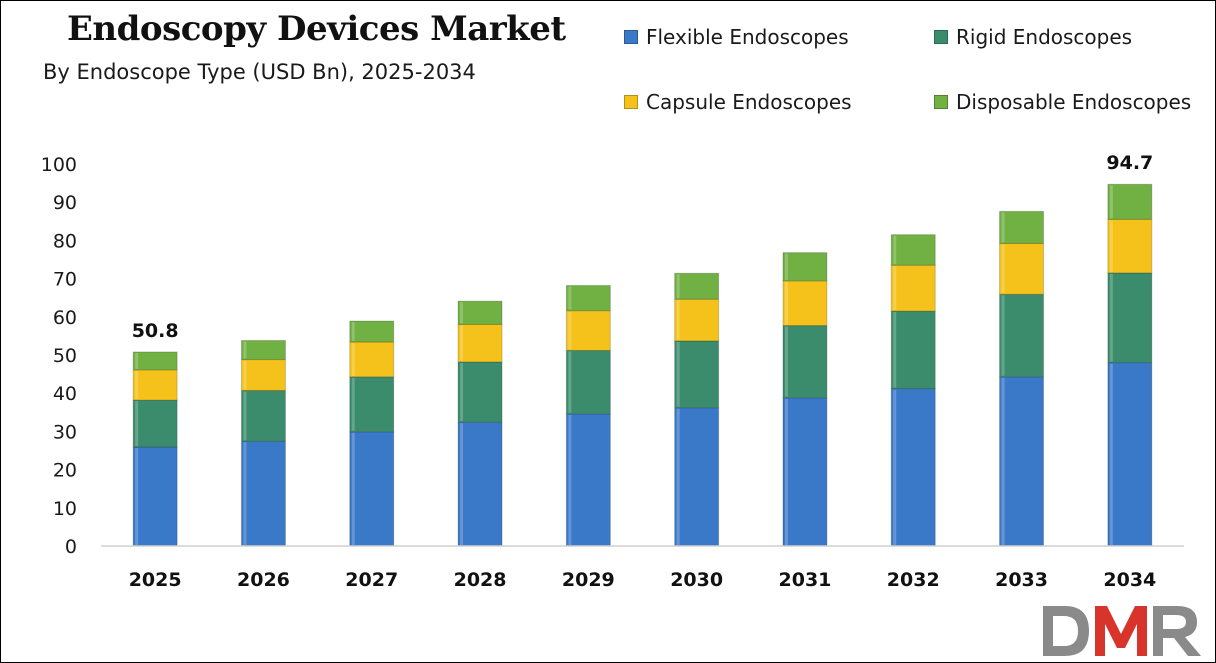  What do you see at coordinates (316, 29) in the screenshot?
I see `chart-title: Endoscopy Devices Market` at bounding box center [316, 29].